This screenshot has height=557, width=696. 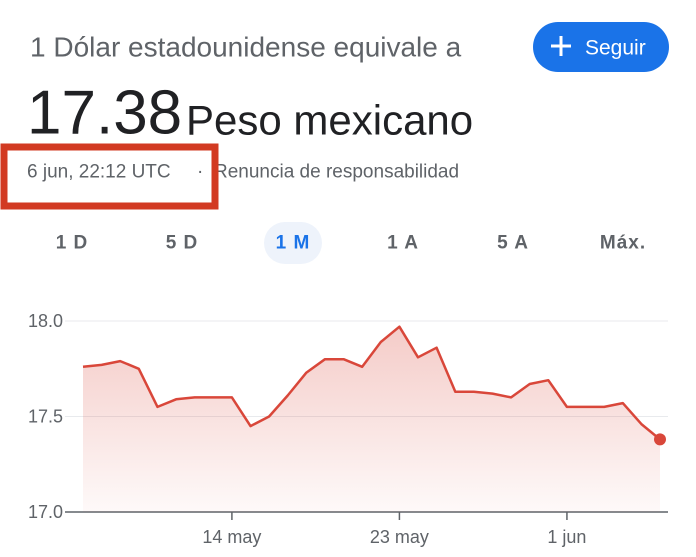 I want to click on y-tick-label: 17.0, so click(x=45, y=512).